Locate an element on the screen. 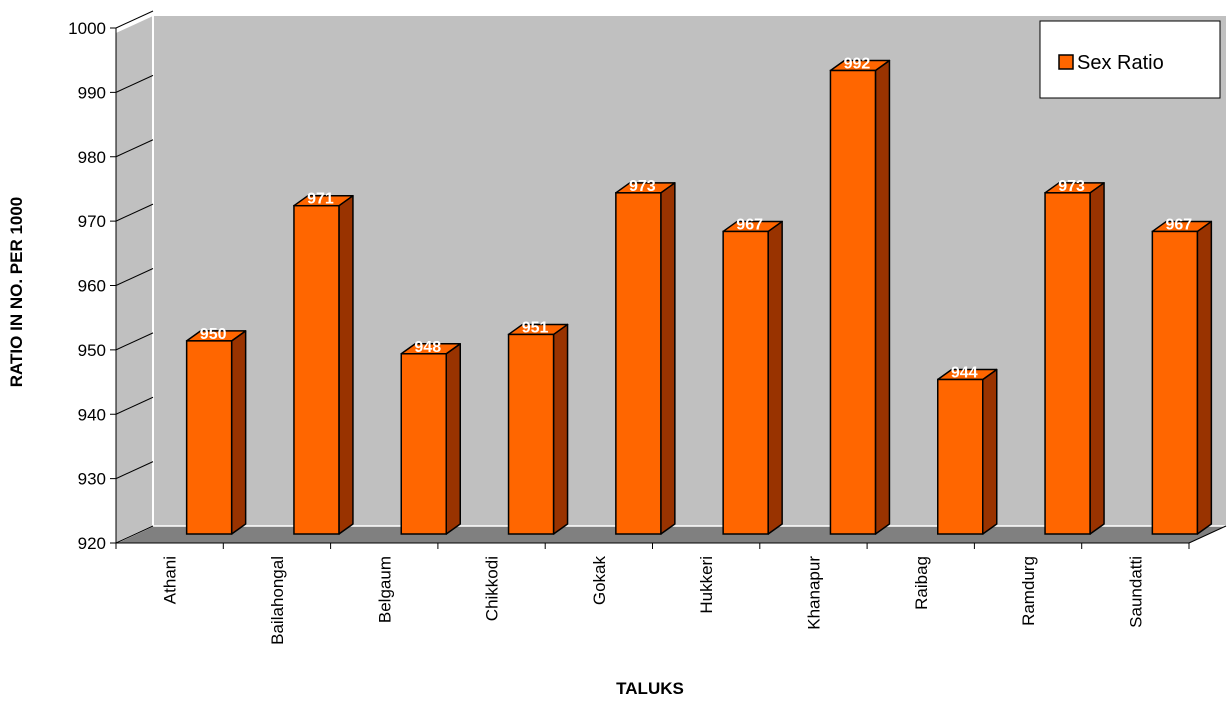 Image resolution: width=1227 pixels, height=702 pixels. data-label: 948 is located at coordinates (427, 347).